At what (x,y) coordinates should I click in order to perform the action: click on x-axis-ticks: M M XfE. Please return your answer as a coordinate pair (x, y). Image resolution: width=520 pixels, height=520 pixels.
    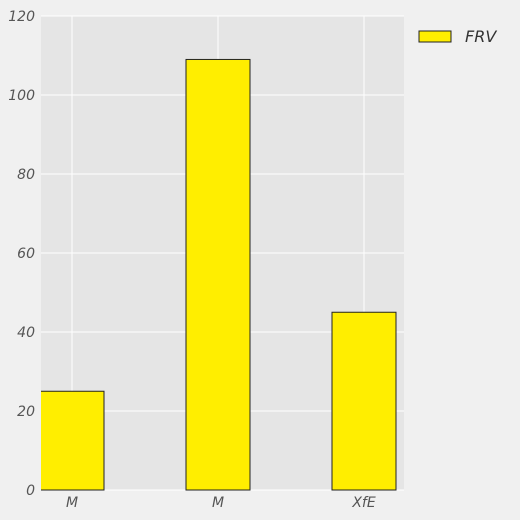
    Looking at the image, I should click on (221, 503).